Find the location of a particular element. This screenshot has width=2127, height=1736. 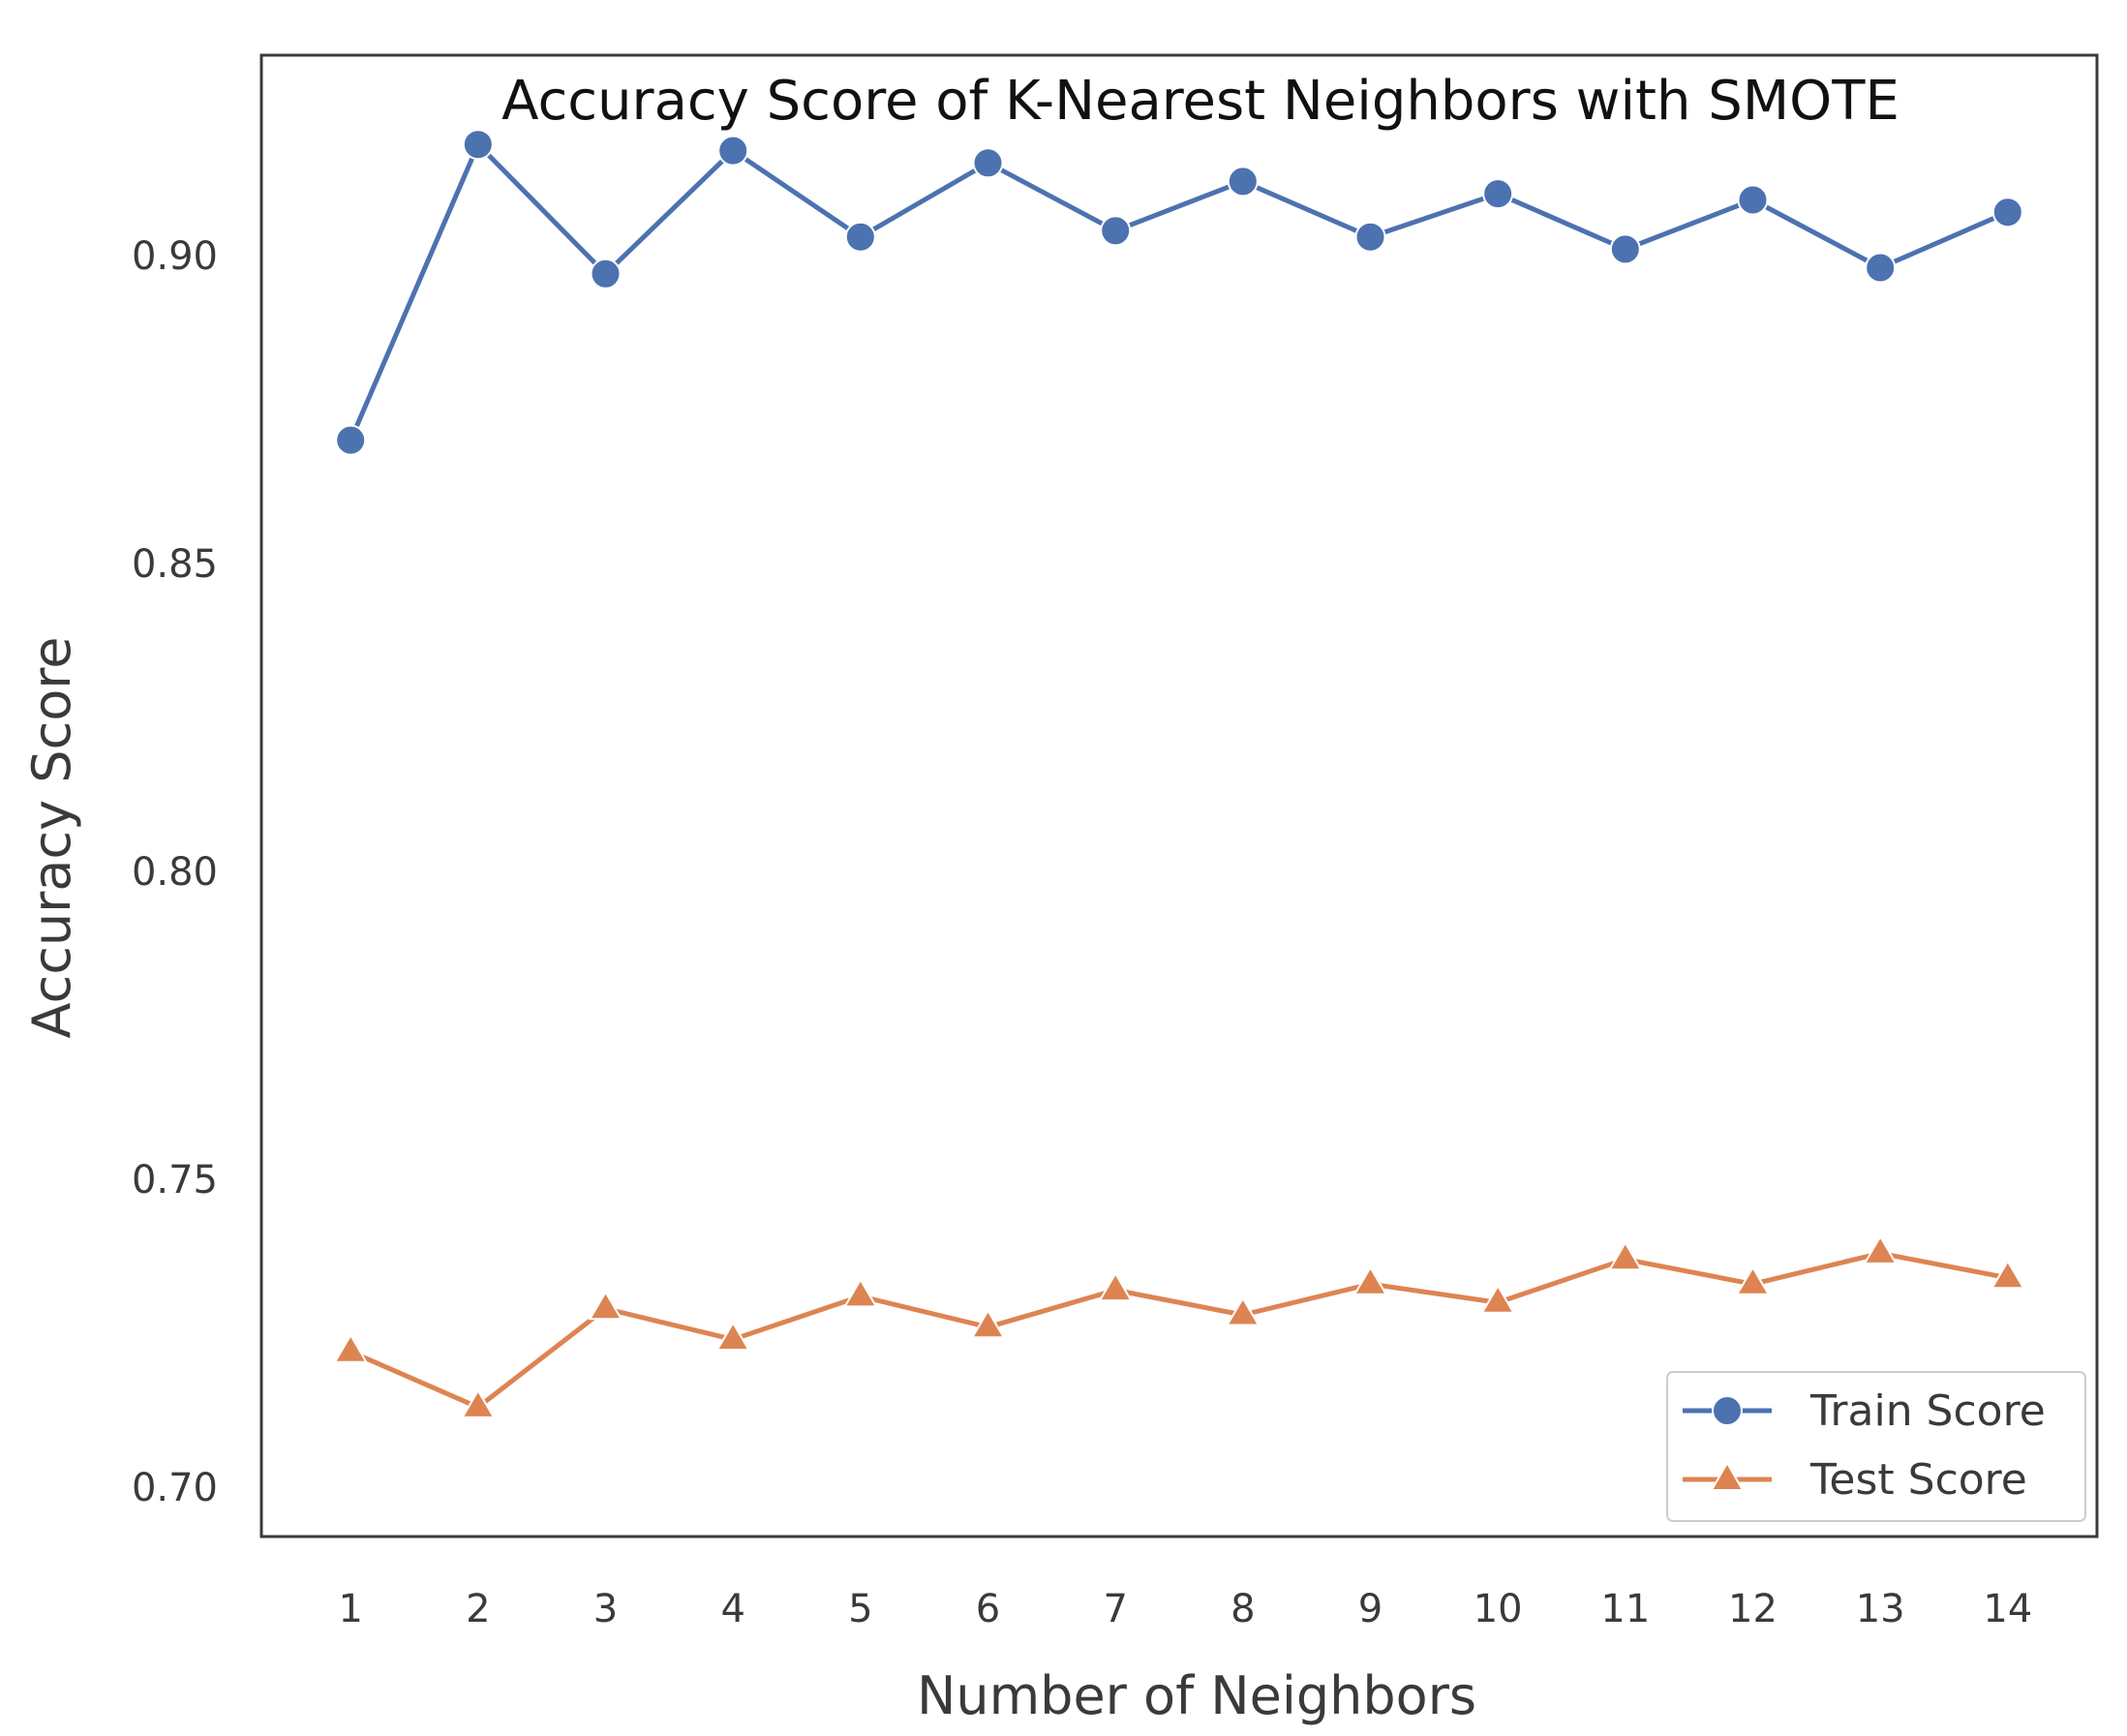

x-axis-ticks: 1 2 3 4 5 6 7 8 9 10 11 12 13 14 is located at coordinates (1185, 1609).